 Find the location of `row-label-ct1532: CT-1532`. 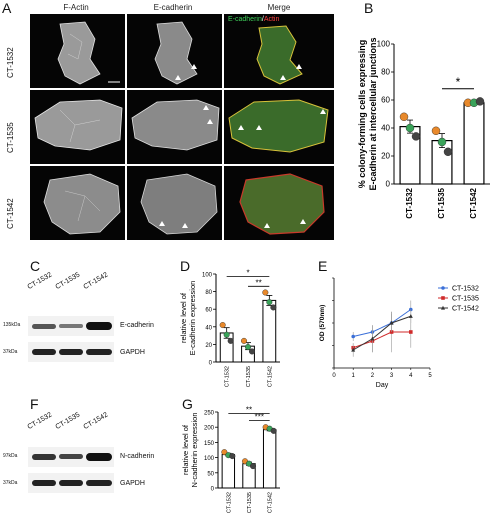

row-label-ct1532: CT-1532 is located at coordinates (10, 62).